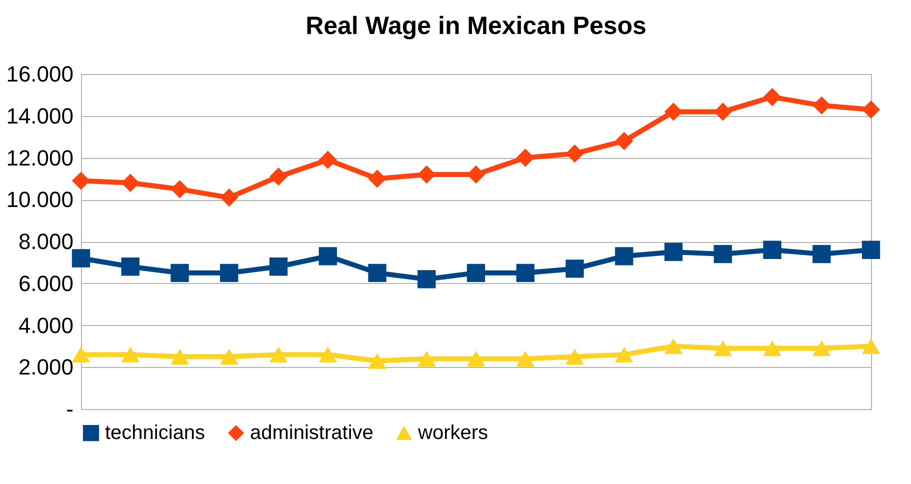 The height and width of the screenshot is (484, 911). What do you see at coordinates (452, 433) in the screenshot?
I see `legend-label: workers` at bounding box center [452, 433].